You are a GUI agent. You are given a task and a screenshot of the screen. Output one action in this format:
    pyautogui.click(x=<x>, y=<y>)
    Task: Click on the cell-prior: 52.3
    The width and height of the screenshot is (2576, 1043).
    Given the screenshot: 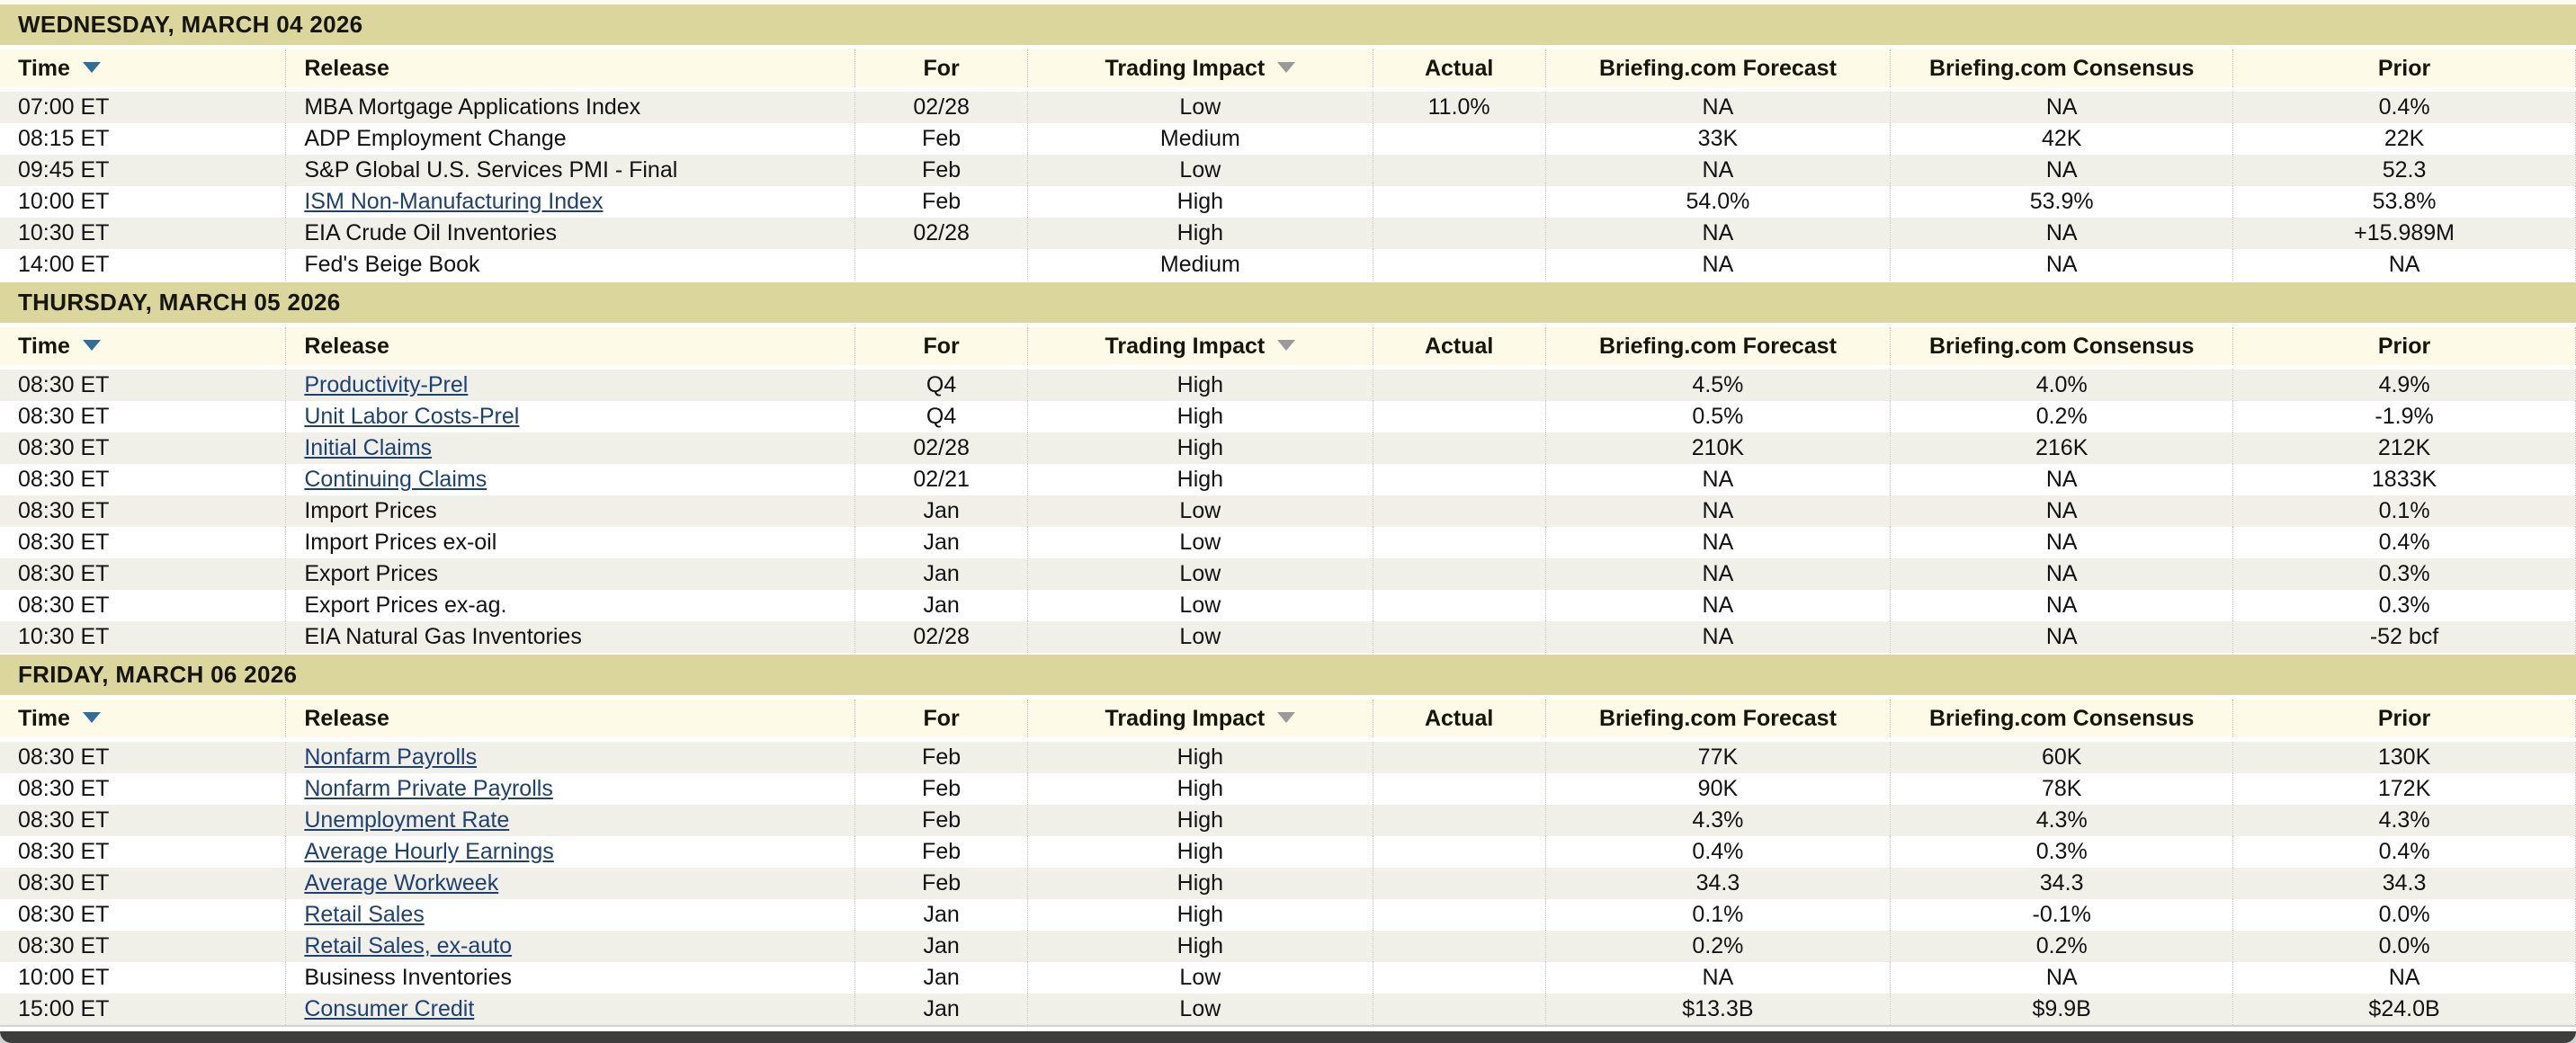 What is the action you would take?
    pyautogui.click(x=2404, y=170)
    